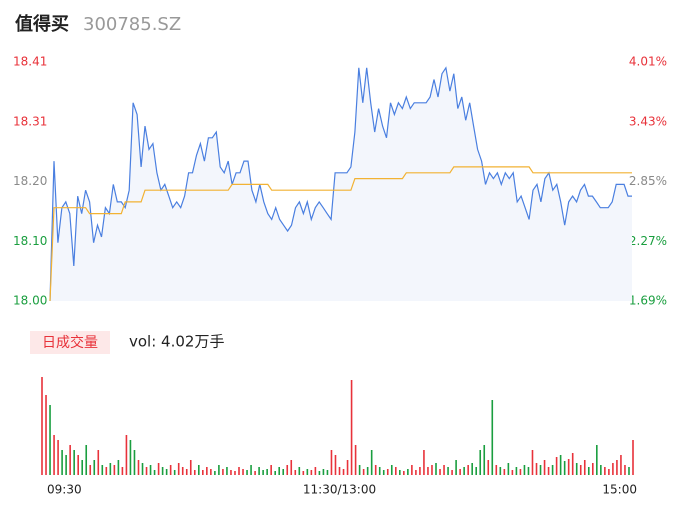  I want to click on x-tick-label: 11:30/13:00, so click(339, 490).